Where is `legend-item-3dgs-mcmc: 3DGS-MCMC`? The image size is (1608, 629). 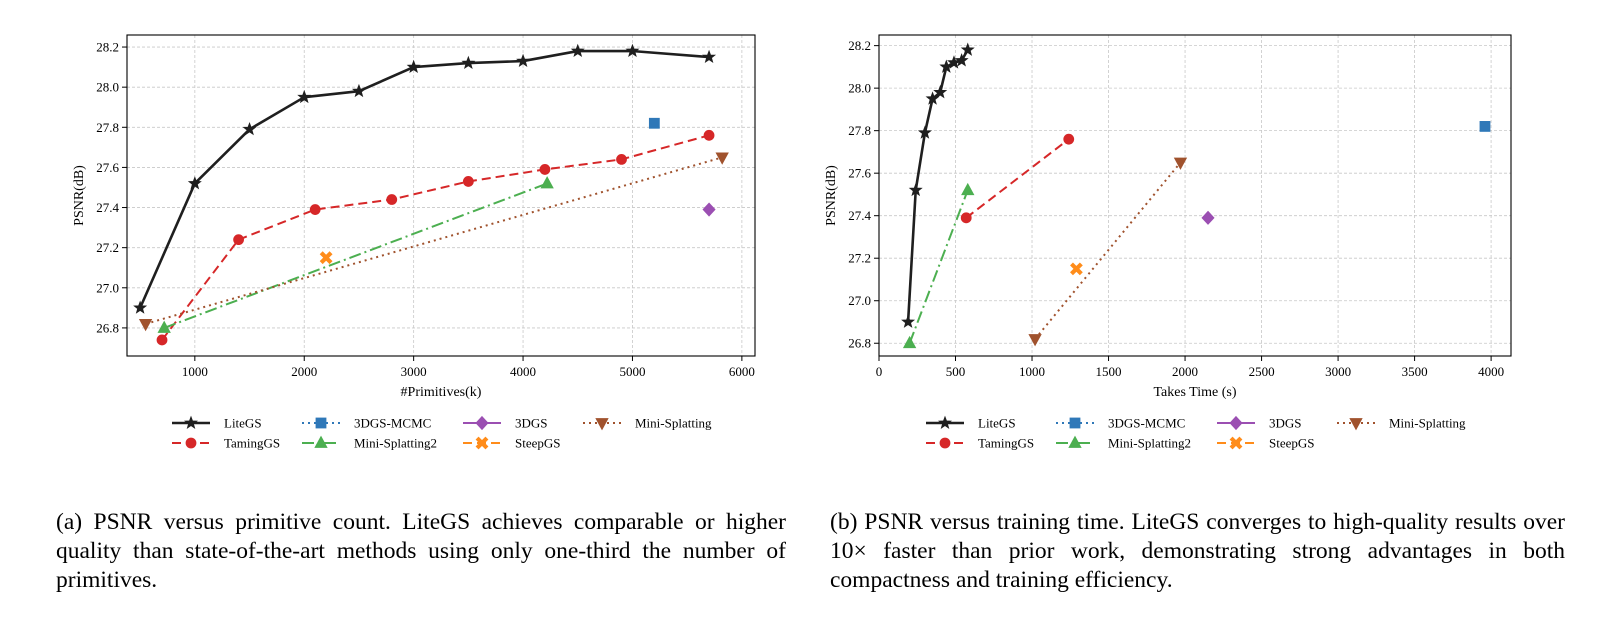
legend-item-3dgs-mcmc: 3DGS-MCMC is located at coordinates (366, 423).